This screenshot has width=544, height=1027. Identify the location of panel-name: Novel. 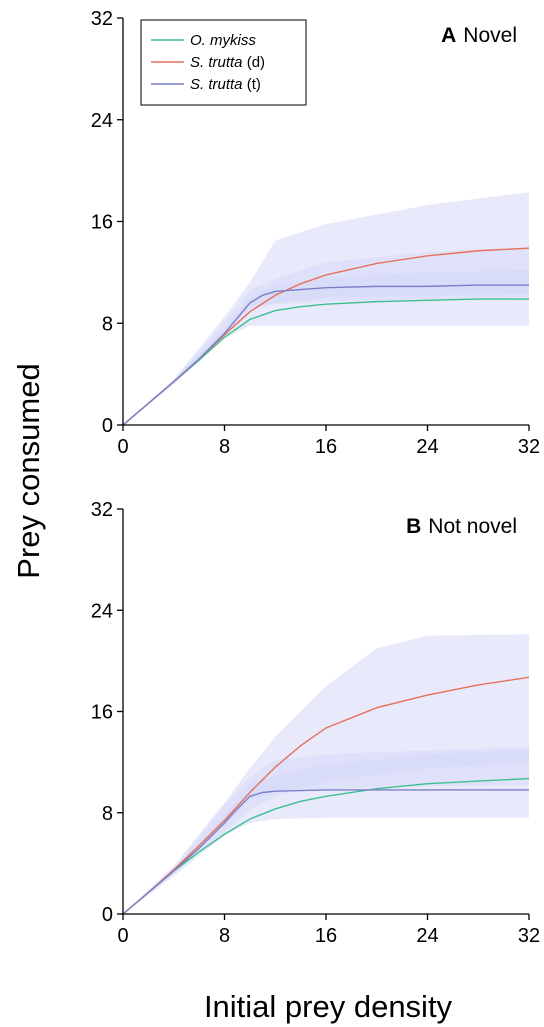
(490, 35).